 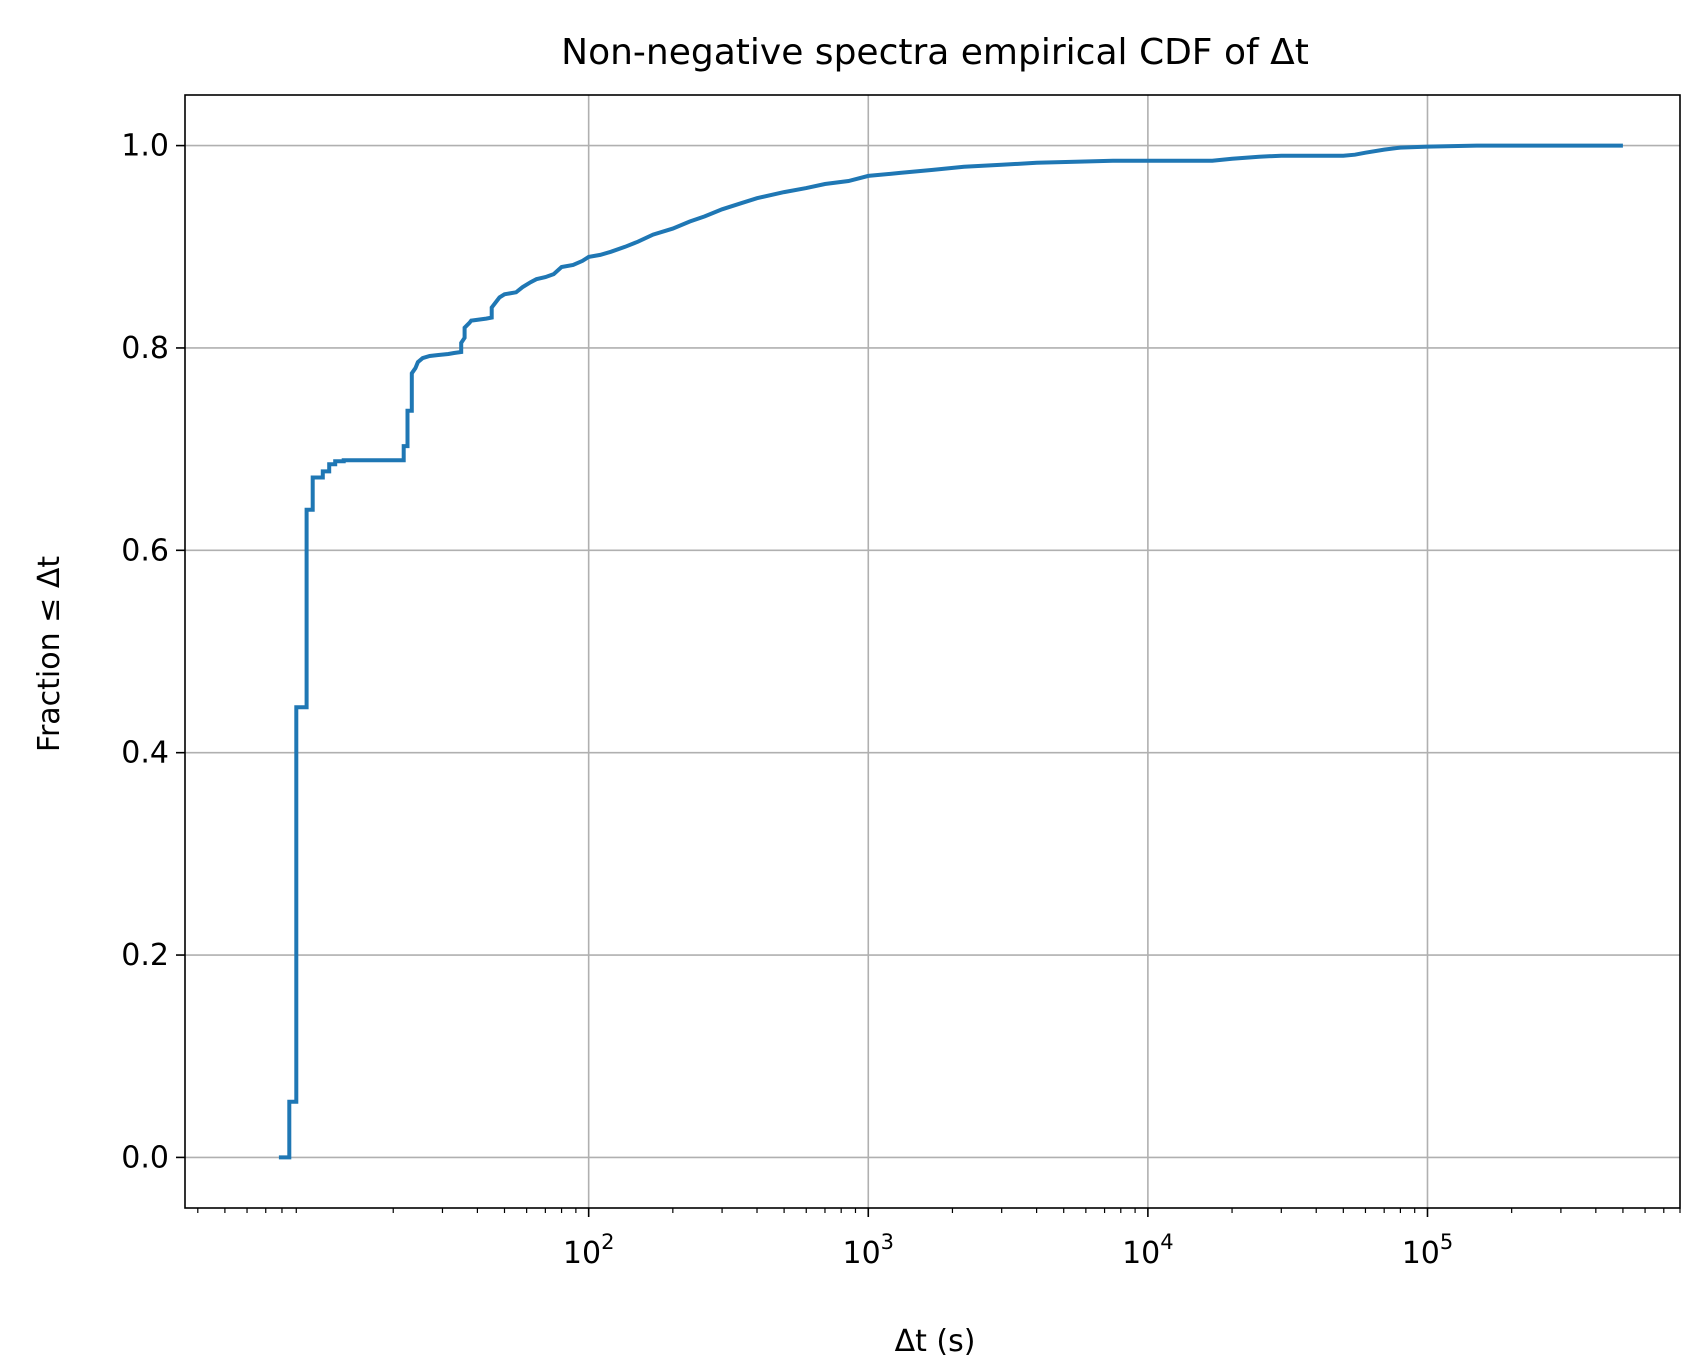 What do you see at coordinates (935, 1341) in the screenshot?
I see `x-axis-label: Δt (s)` at bounding box center [935, 1341].